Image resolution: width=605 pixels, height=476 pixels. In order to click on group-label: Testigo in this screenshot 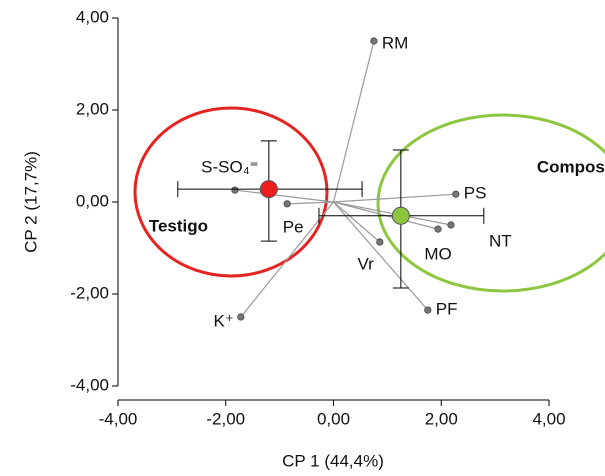, I will do `click(178, 226)`.